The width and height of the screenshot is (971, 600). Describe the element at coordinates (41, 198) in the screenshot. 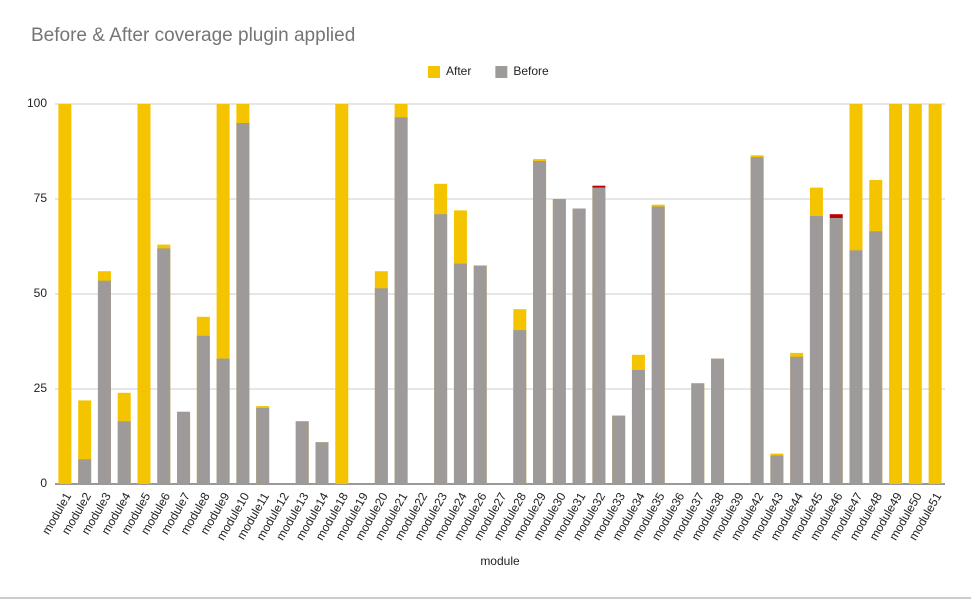

I see `y-tick-label: 75` at that location.